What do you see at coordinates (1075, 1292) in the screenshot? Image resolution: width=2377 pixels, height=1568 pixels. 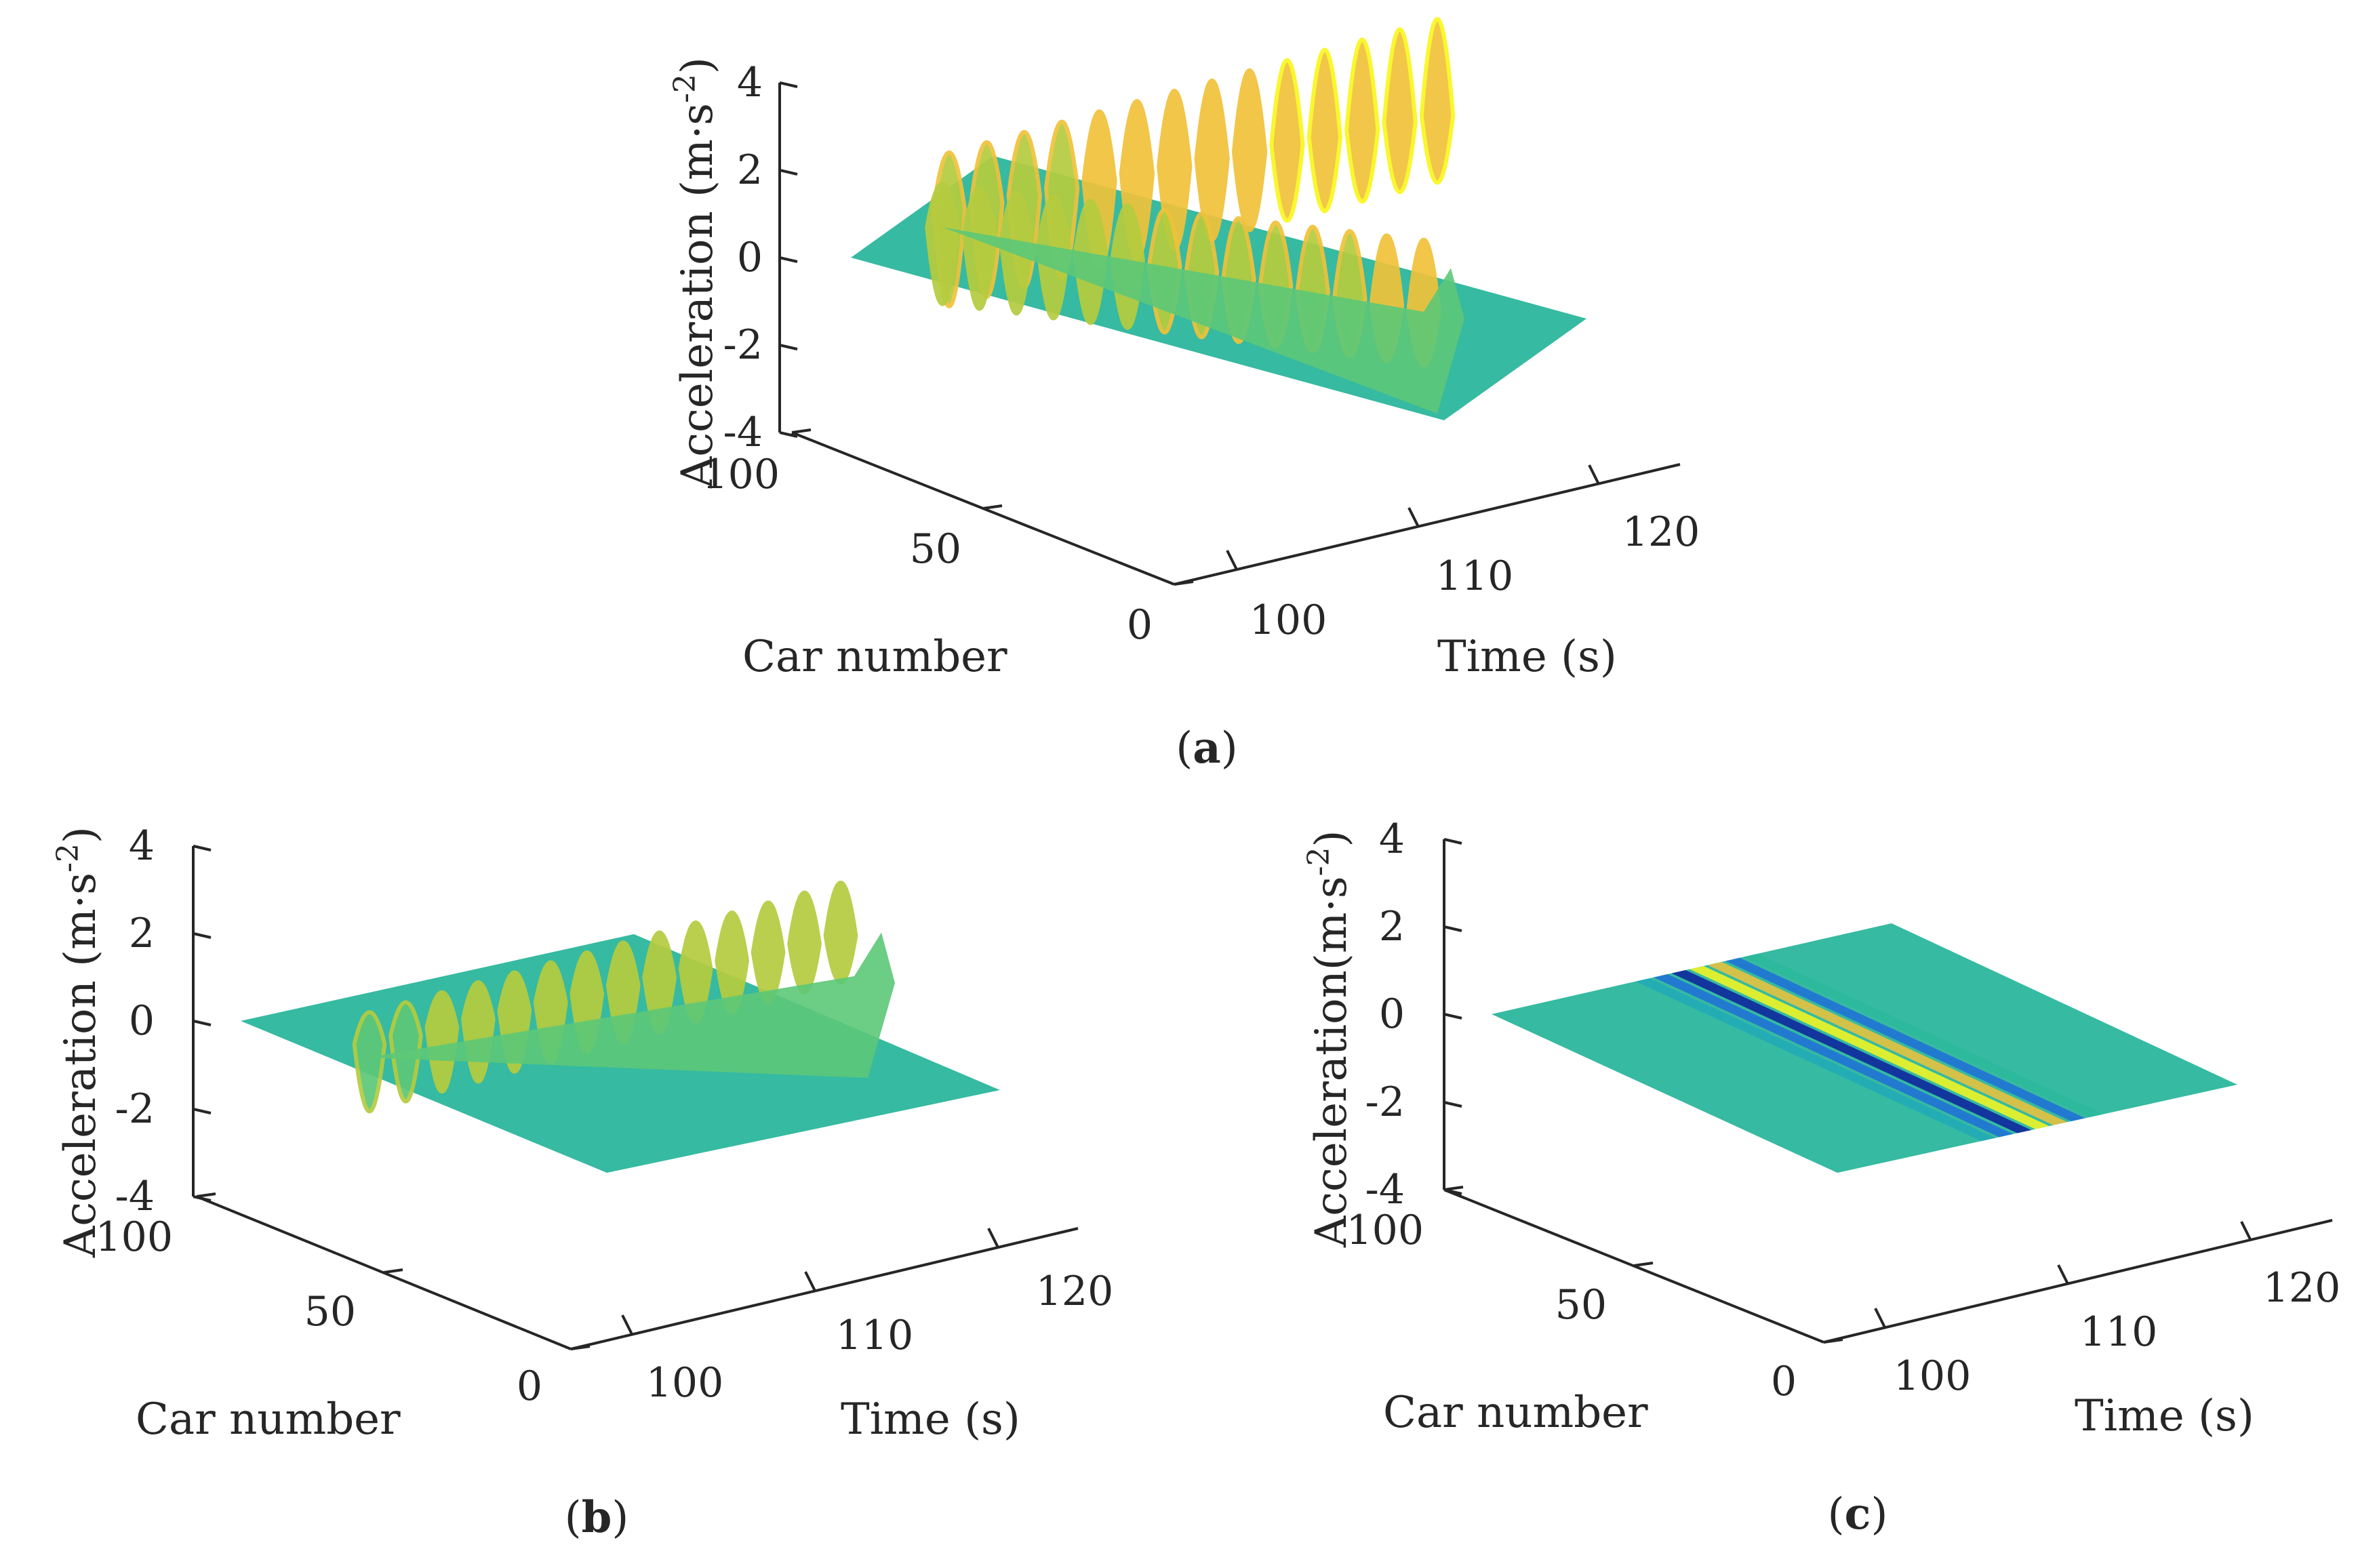 I see `panel-b-x-tick-label: 120` at bounding box center [1075, 1292].